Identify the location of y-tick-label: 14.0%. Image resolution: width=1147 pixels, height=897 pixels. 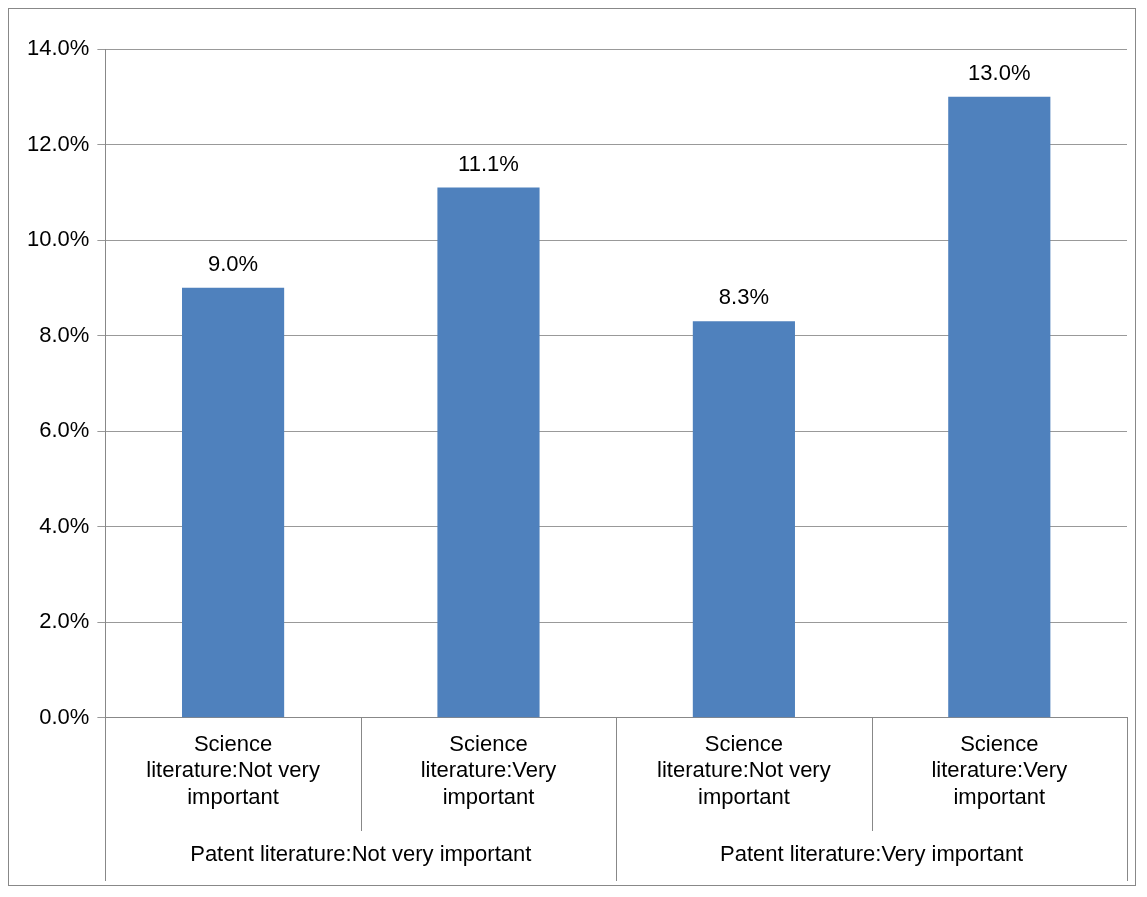
(58, 48).